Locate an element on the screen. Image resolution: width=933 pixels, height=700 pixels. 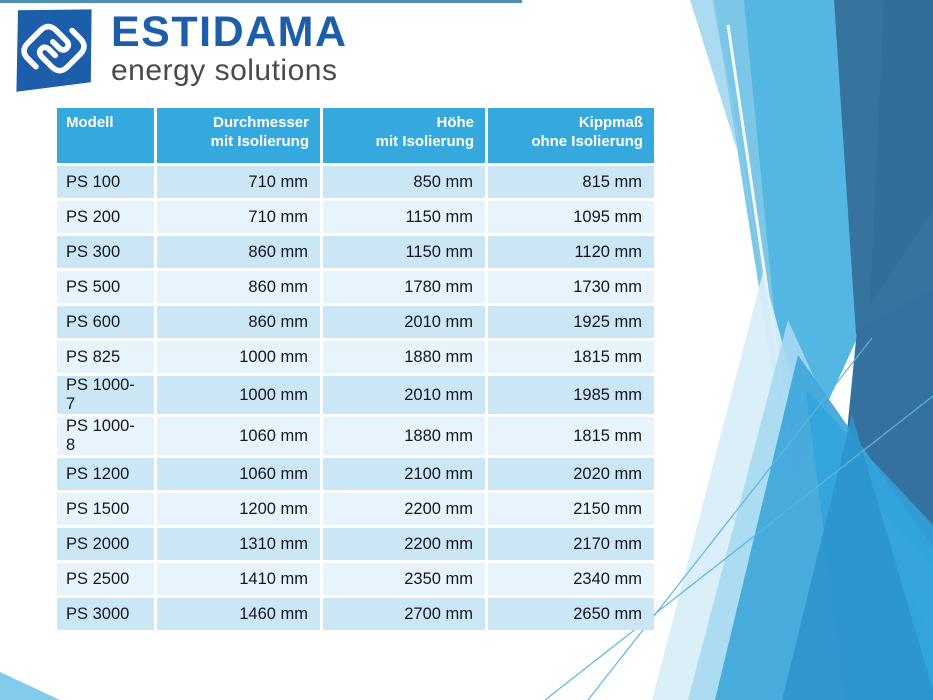
column-header-kippmass: Kippmaß ohne Isolierung is located at coordinates (571, 135).